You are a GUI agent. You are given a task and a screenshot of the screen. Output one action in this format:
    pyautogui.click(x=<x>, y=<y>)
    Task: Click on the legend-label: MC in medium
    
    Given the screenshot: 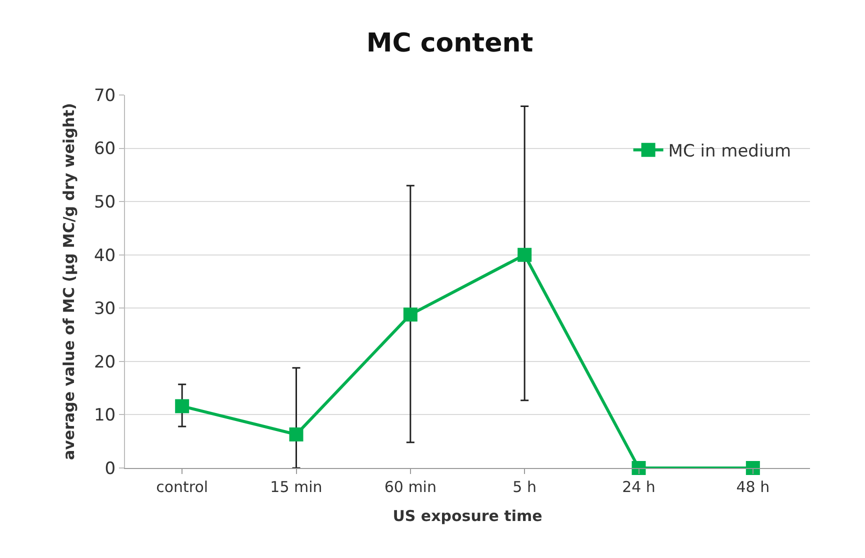 What is the action you would take?
    pyautogui.click(x=730, y=151)
    